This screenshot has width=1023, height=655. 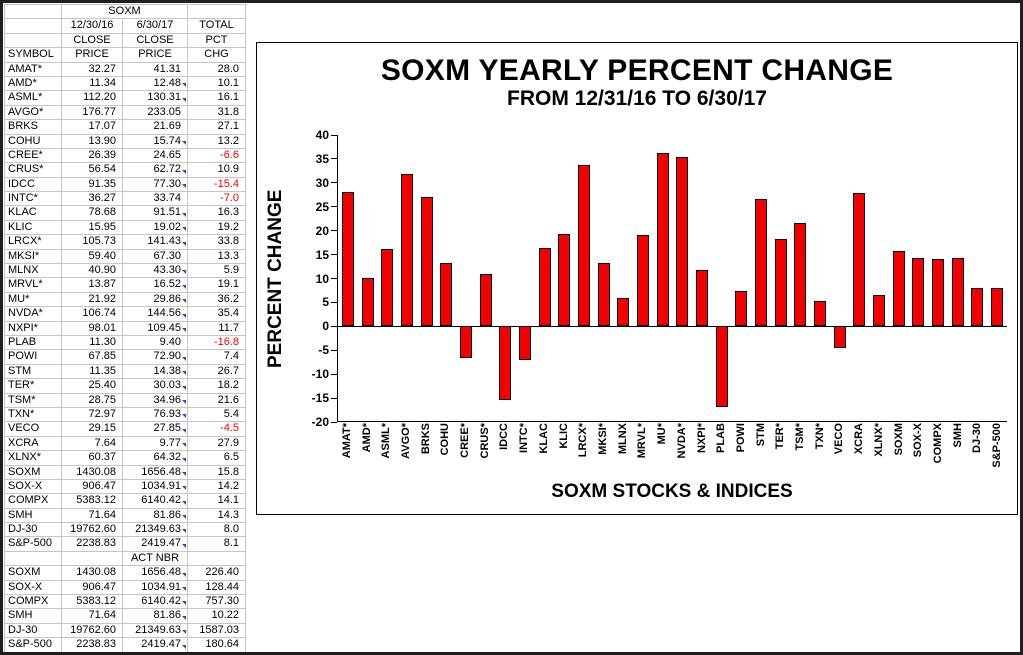 I want to click on cell-pct-chg: 10.1, so click(x=217, y=84).